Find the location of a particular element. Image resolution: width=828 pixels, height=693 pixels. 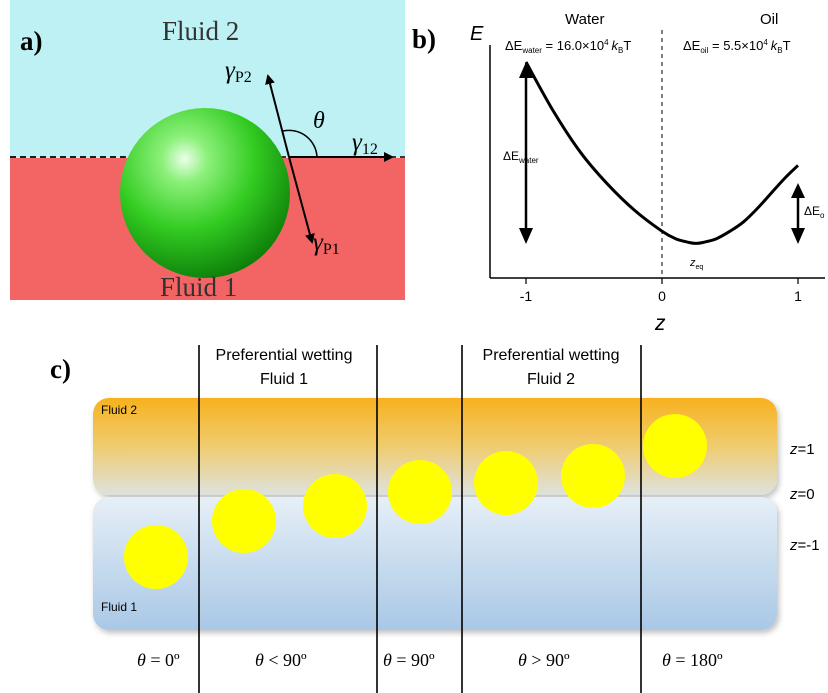

particle-sphere is located at coordinates (205, 193).